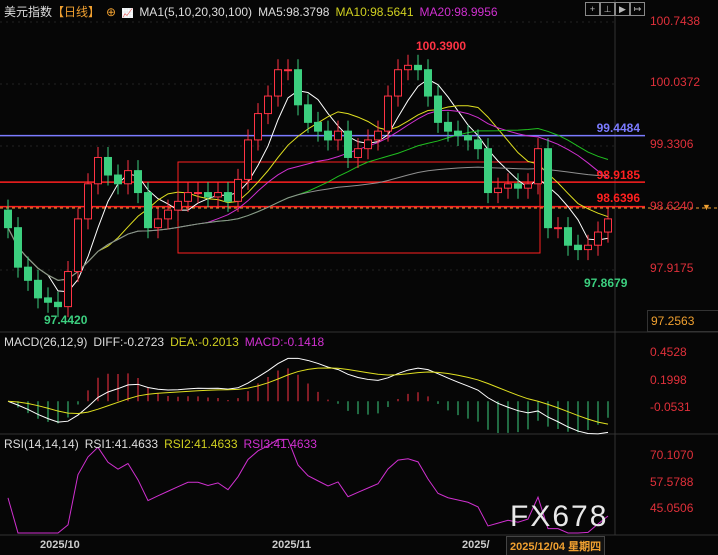 The image size is (718, 555). I want to click on macd-tick: -0.0531, so click(670, 407).